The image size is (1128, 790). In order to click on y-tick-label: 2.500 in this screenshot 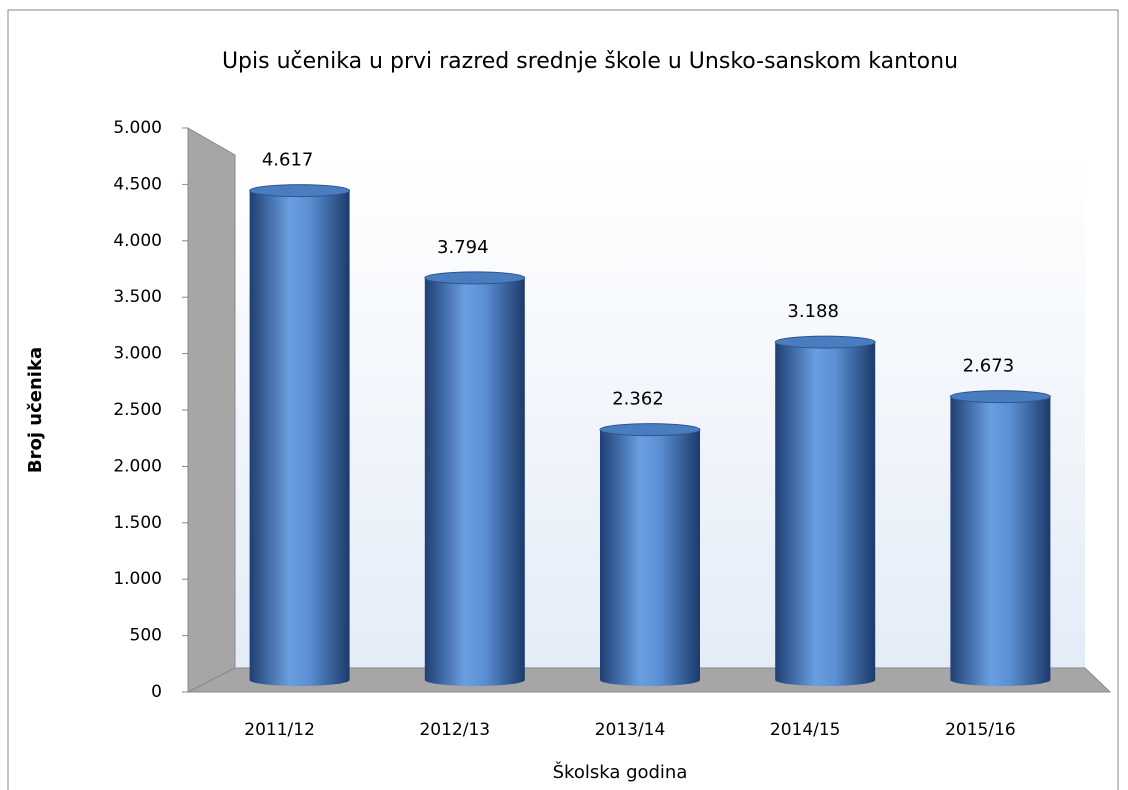, I will do `click(137, 410)`.